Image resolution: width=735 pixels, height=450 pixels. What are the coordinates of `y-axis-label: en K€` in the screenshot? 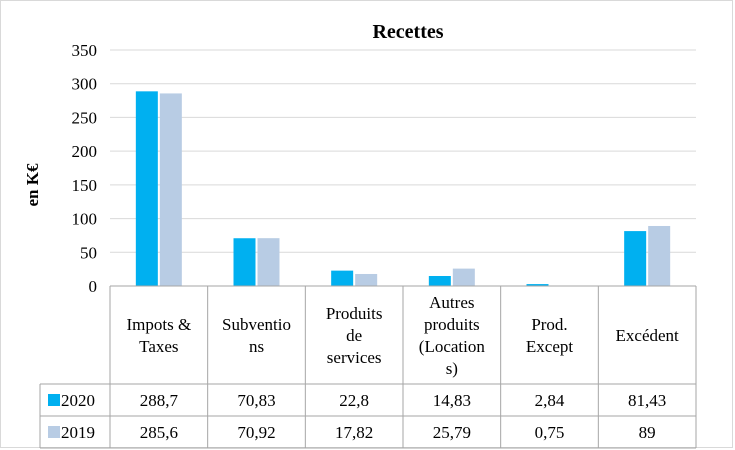 It's located at (32, 184).